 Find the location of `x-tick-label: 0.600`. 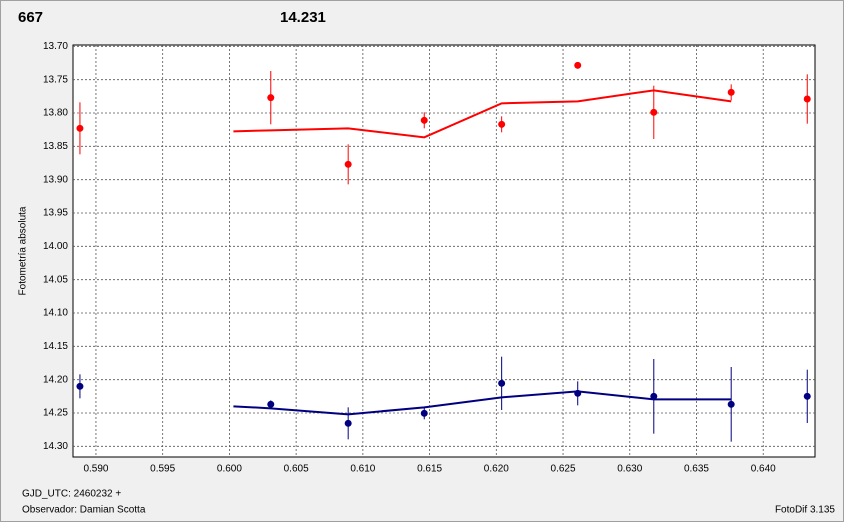

x-tick-label: 0.600 is located at coordinates (229, 469).